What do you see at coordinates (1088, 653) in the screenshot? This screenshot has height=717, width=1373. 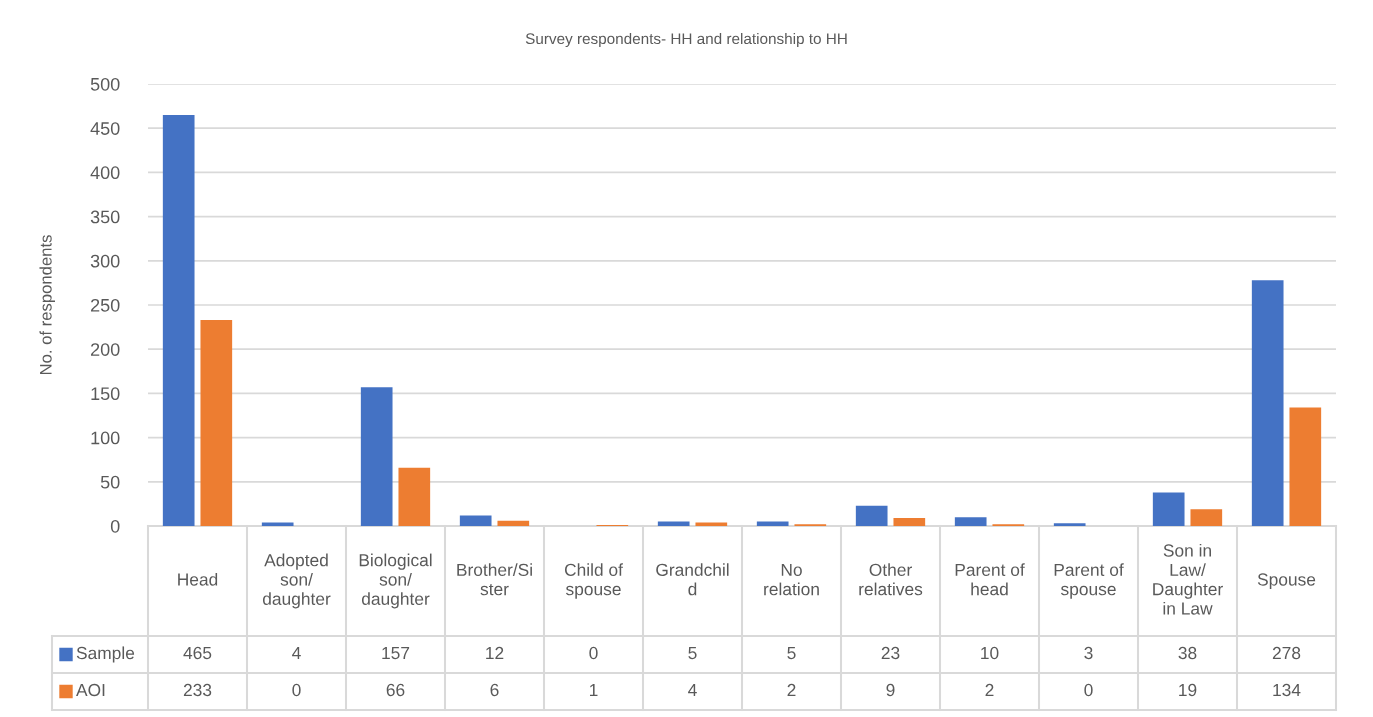 I see `data-label: 3` at bounding box center [1088, 653].